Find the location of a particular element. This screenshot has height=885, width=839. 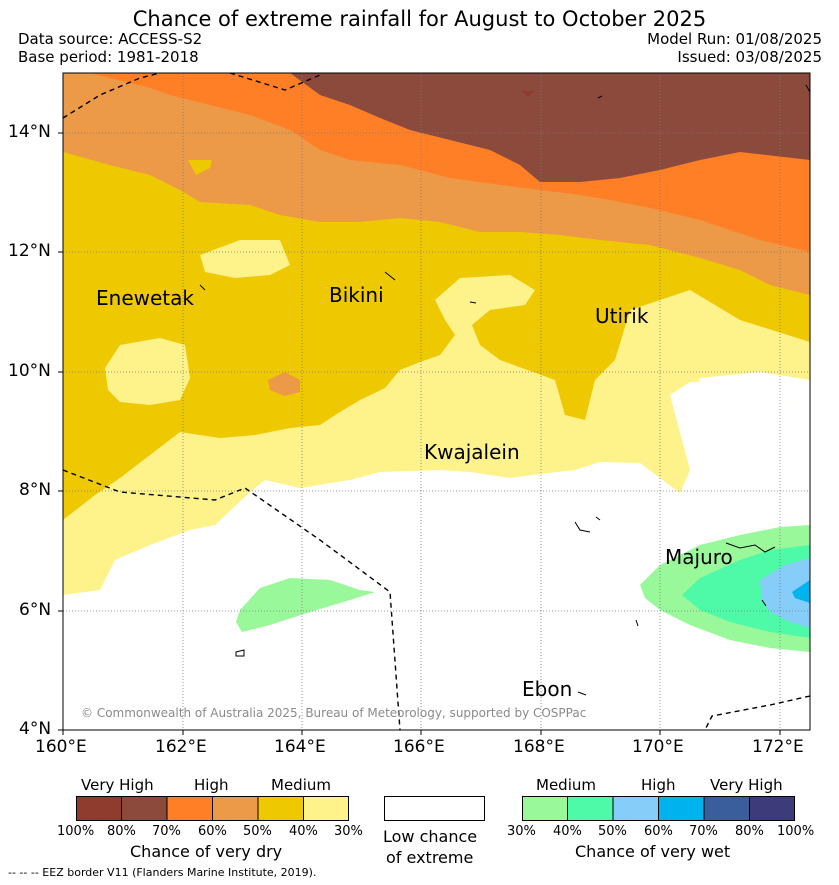

dry-medium-label: Medium is located at coordinates (301, 785).